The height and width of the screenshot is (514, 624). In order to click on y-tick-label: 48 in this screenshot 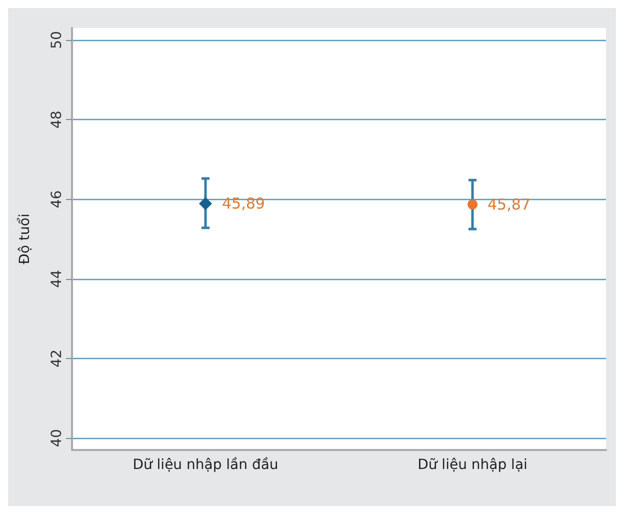, I will do `click(57, 119)`.